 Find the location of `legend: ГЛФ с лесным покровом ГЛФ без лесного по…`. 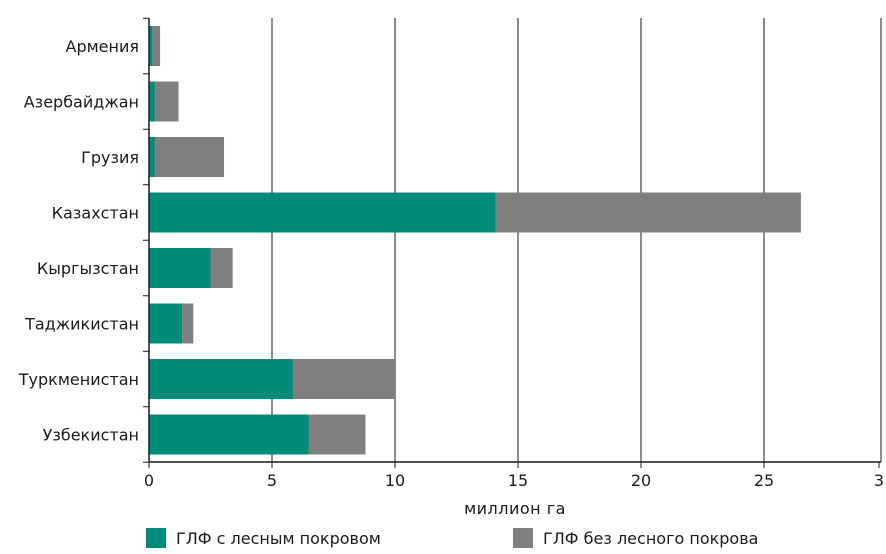

legend: ГЛФ с лесным покровом ГЛФ без лесного по… is located at coordinates (443, 539).